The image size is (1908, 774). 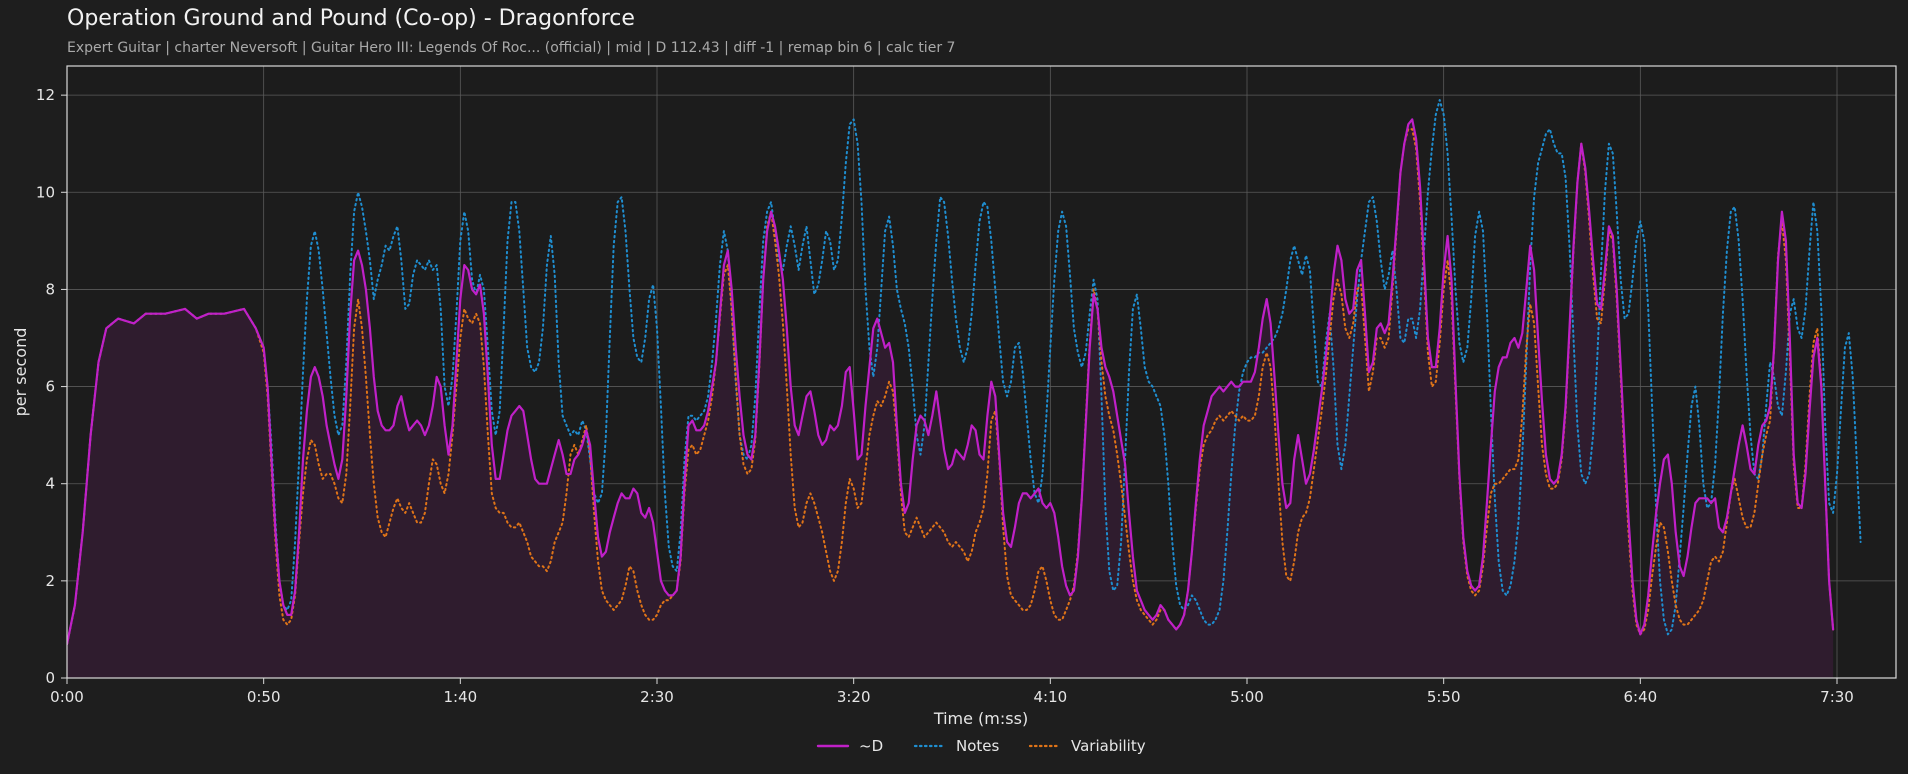 What do you see at coordinates (50, 581) in the screenshot?
I see `y-tick-label: 2` at bounding box center [50, 581].